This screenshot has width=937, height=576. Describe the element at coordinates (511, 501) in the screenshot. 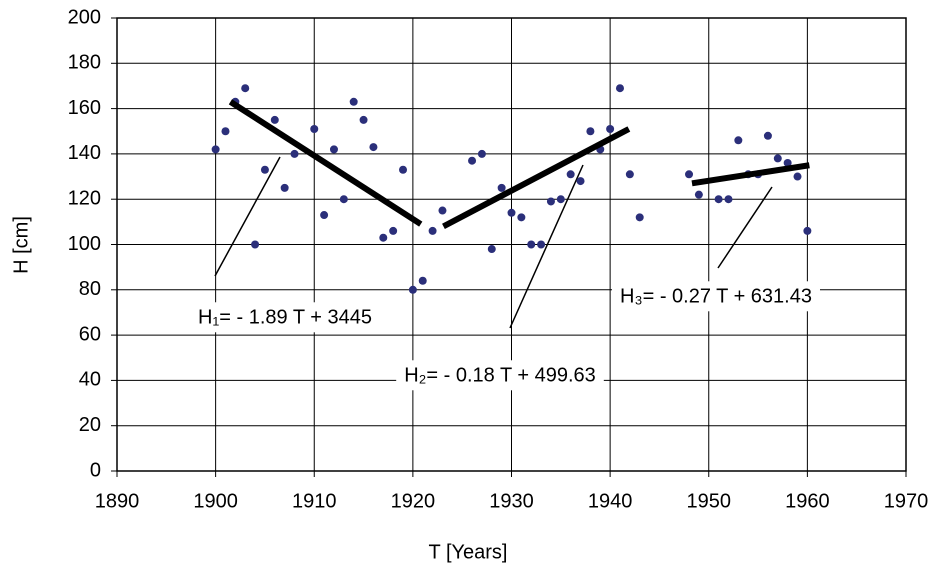

I see `x-tick-label: 1930` at that location.